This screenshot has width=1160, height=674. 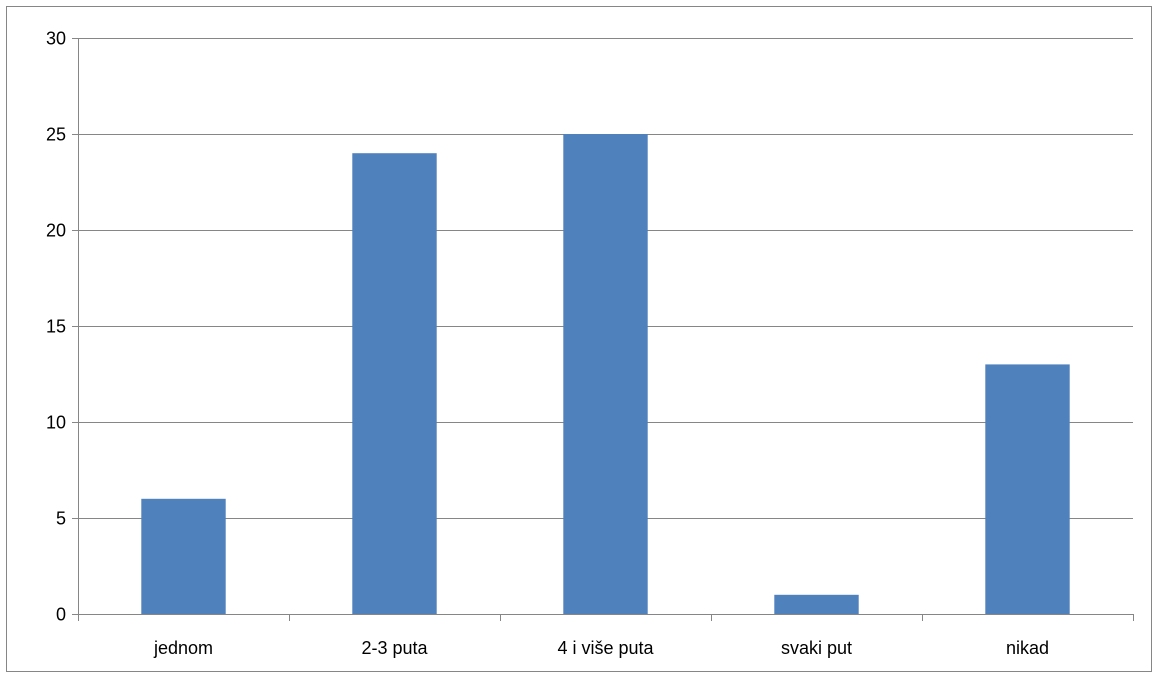 What do you see at coordinates (56, 231) in the screenshot?
I see `y-tick-label: 20` at bounding box center [56, 231].